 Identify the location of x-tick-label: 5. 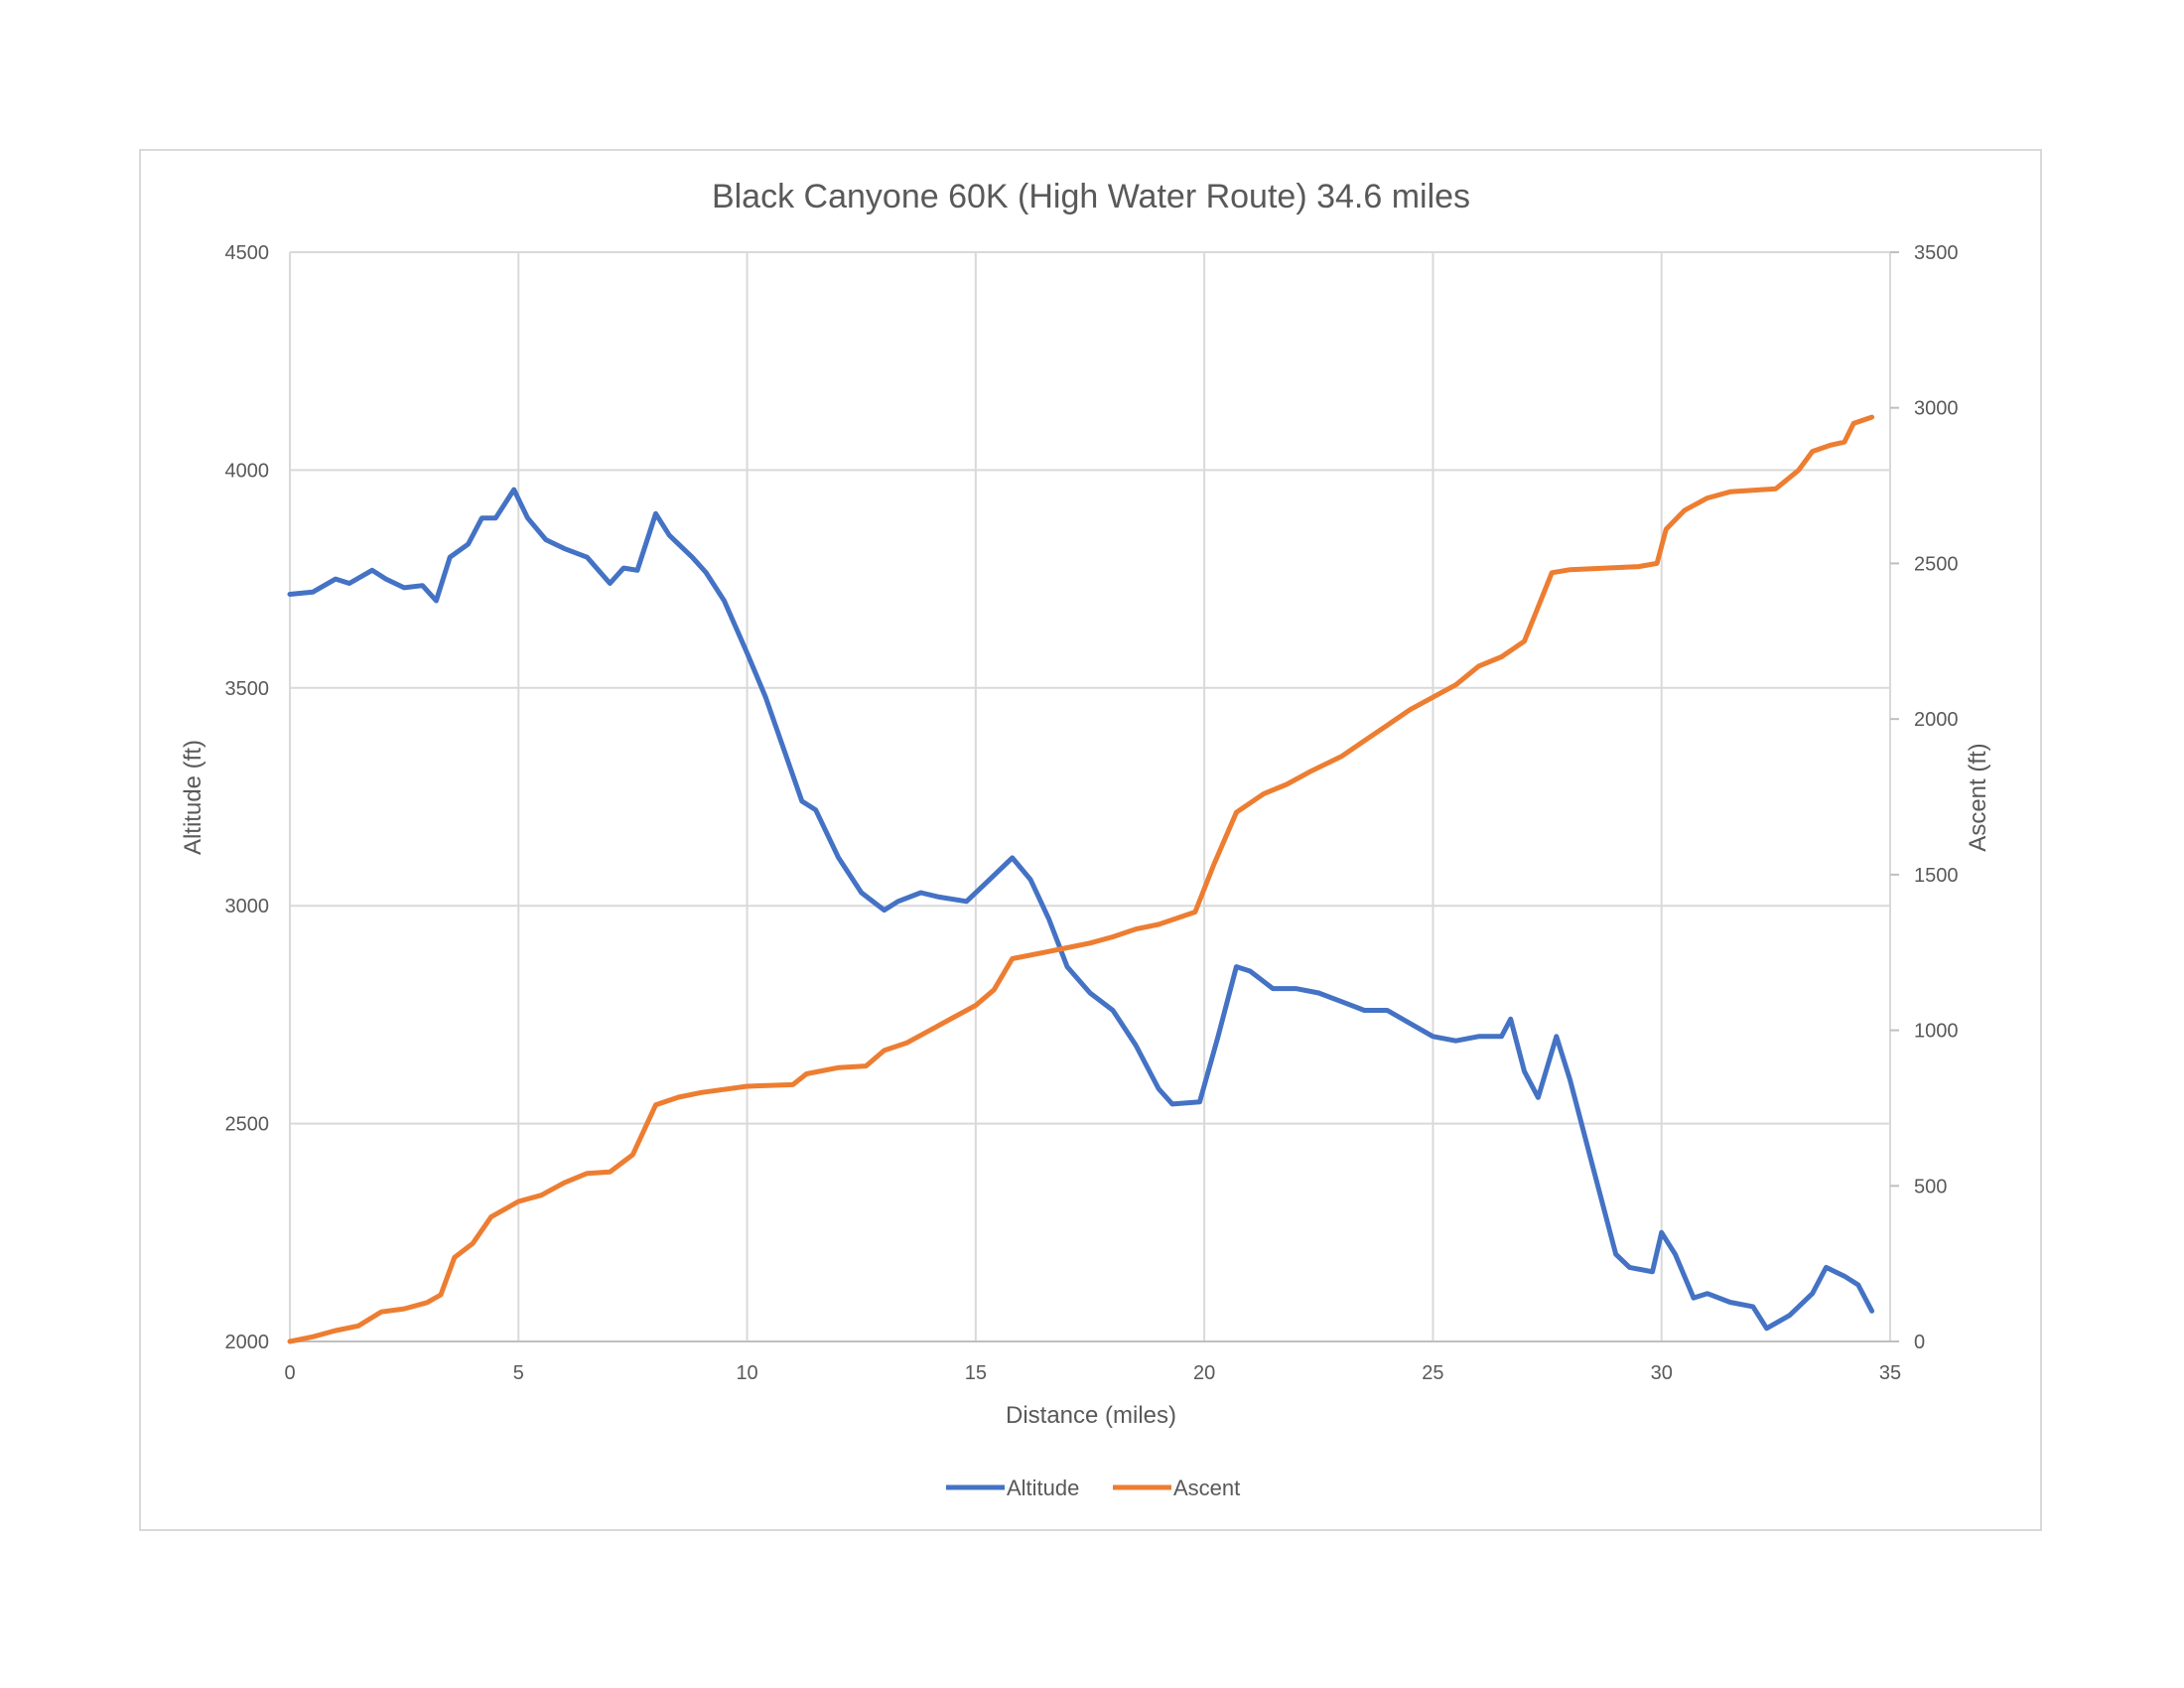
(518, 1373).